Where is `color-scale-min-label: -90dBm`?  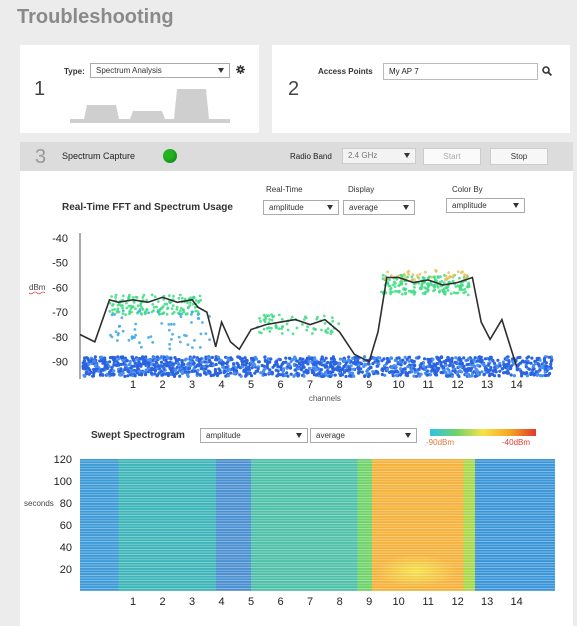 color-scale-min-label: -90dBm is located at coordinates (440, 442).